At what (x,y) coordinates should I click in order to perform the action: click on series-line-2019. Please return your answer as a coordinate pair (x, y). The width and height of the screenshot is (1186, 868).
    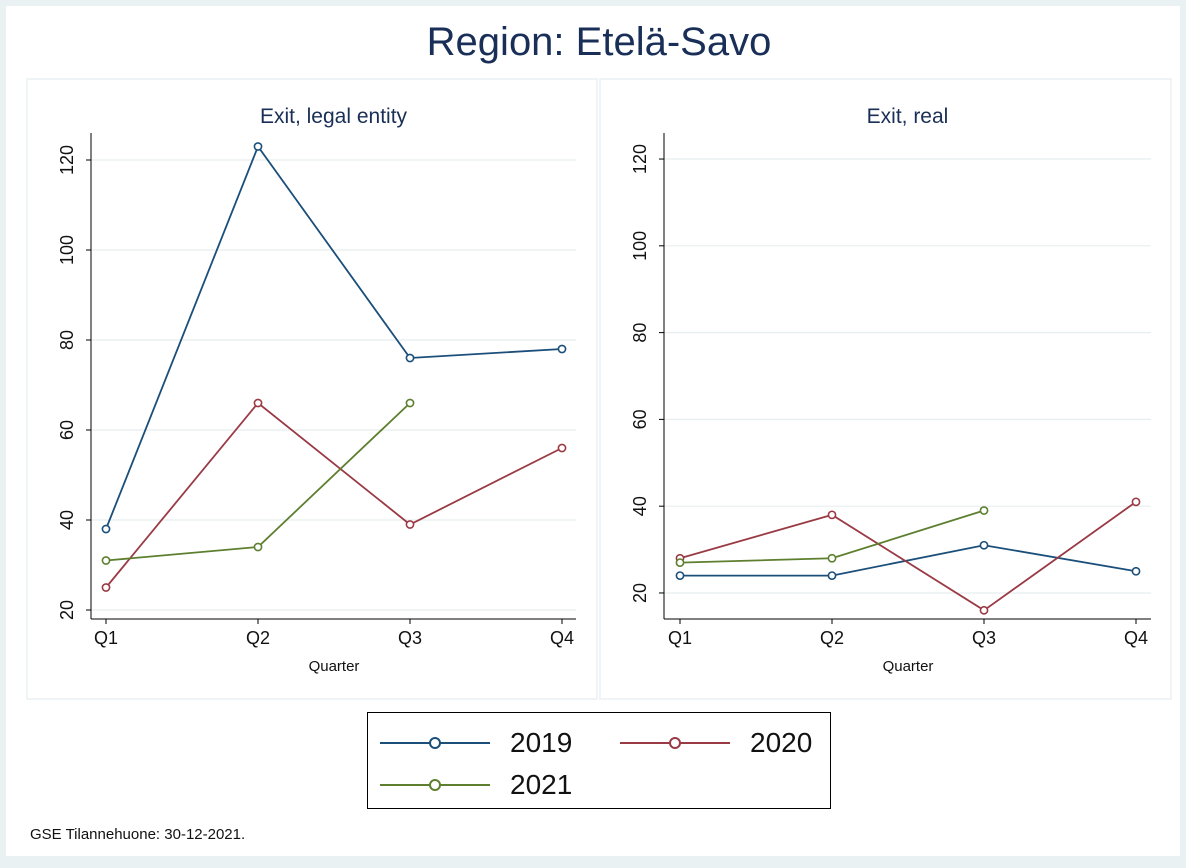
    Looking at the image, I should click on (908, 560).